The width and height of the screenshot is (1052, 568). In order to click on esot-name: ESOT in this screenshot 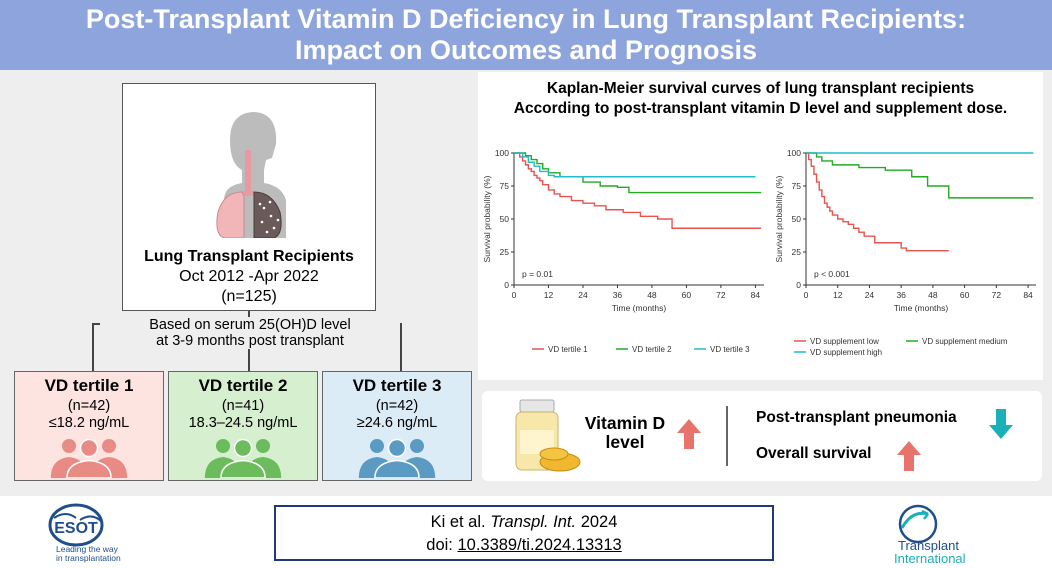, I will do `click(76, 528)`.